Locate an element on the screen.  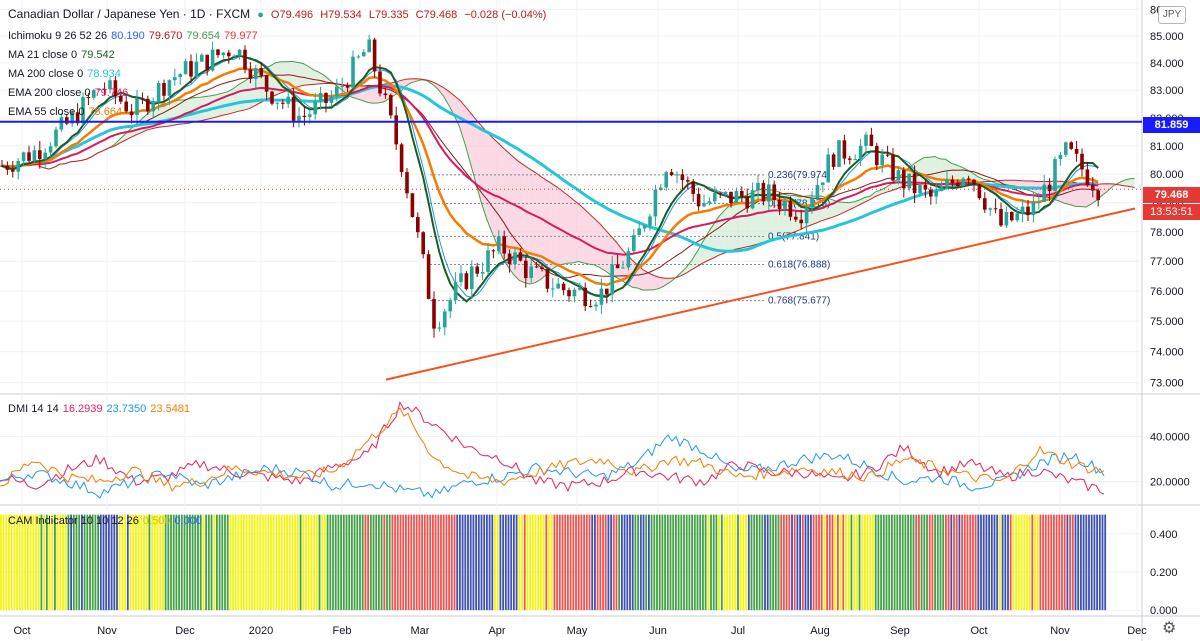
currency-badge: JPY is located at coordinates (1172, 15).